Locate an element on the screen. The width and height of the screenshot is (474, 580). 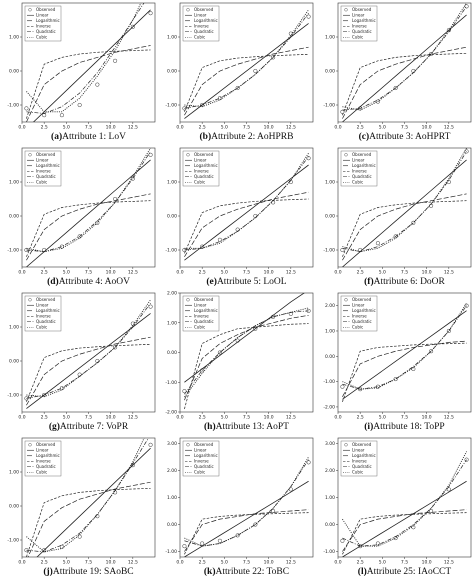
caption-label: (c) is located at coordinates (364, 136).